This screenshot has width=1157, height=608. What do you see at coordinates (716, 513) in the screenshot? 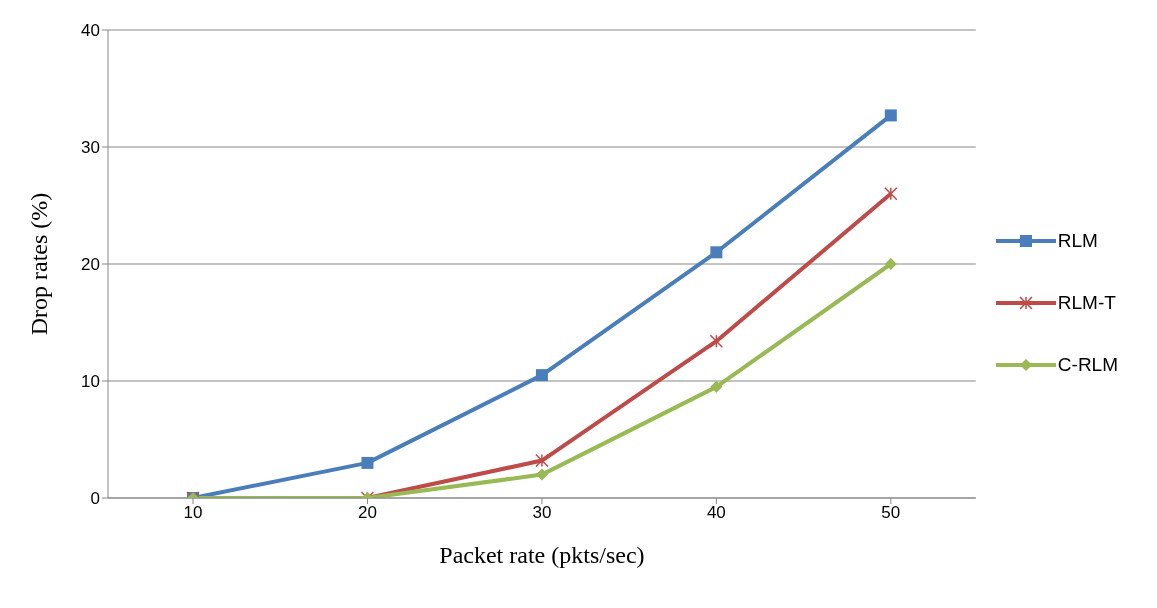
I see `x-tick-label: 40` at bounding box center [716, 513].